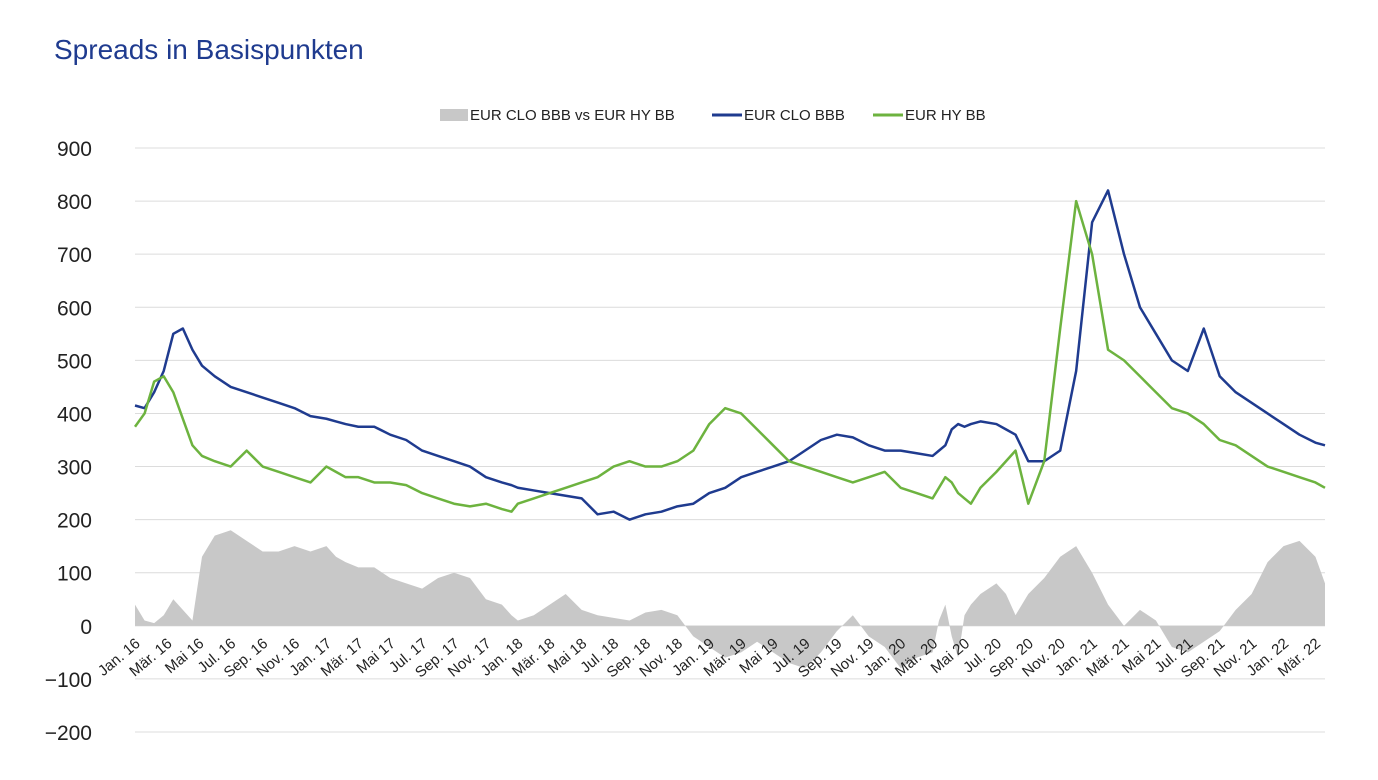 The width and height of the screenshot is (1378, 780). Describe the element at coordinates (74, 361) in the screenshot. I see `y-tick-label: 500` at that location.